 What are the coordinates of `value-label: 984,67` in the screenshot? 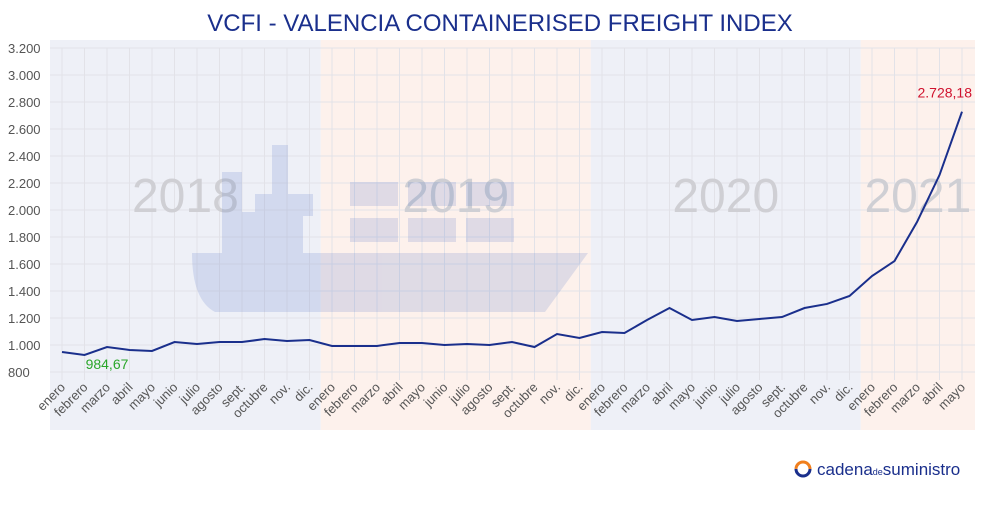 It's located at (107, 364).